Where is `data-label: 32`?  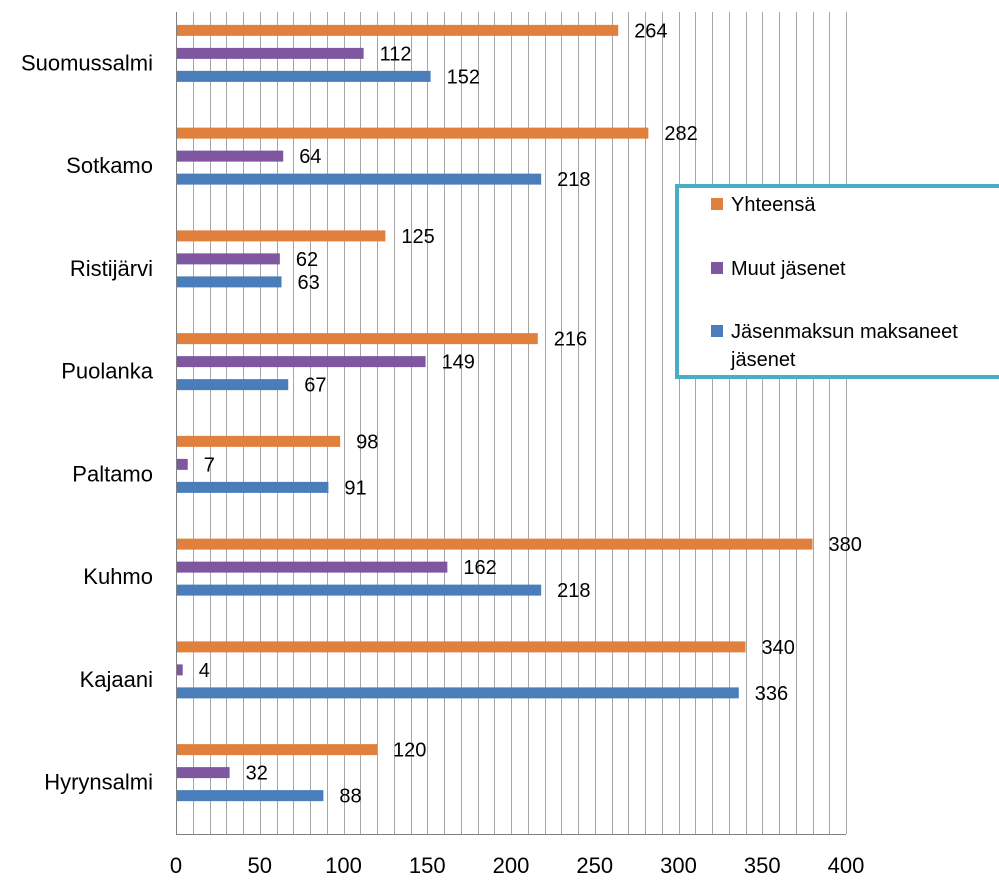
data-label: 32 is located at coordinates (257, 774).